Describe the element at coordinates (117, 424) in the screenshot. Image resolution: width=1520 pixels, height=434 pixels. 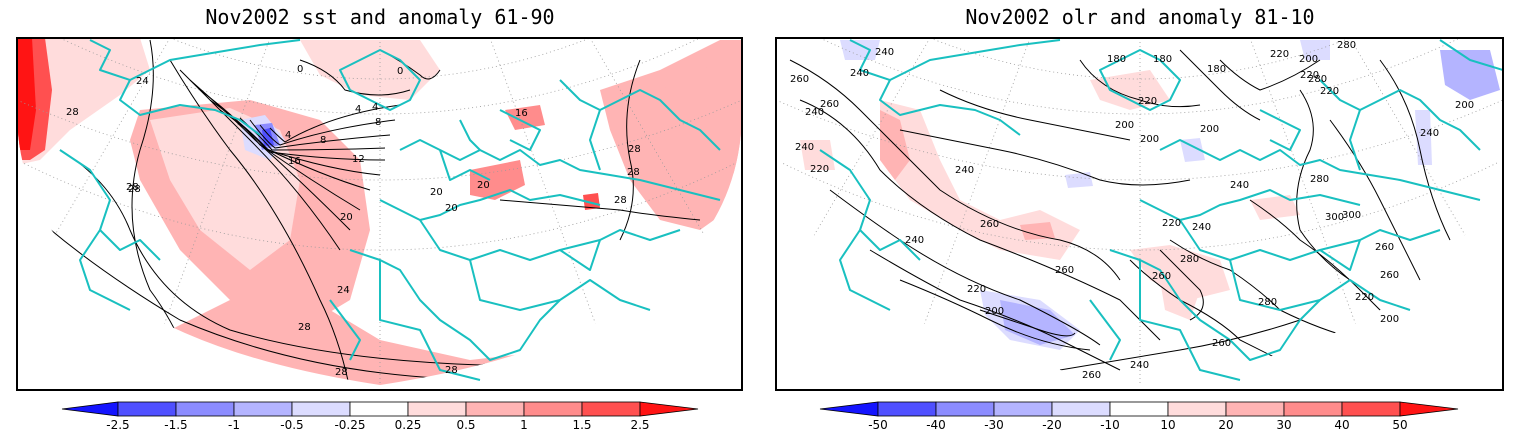
I see `sst-colorbar-tick: -2.5` at that location.